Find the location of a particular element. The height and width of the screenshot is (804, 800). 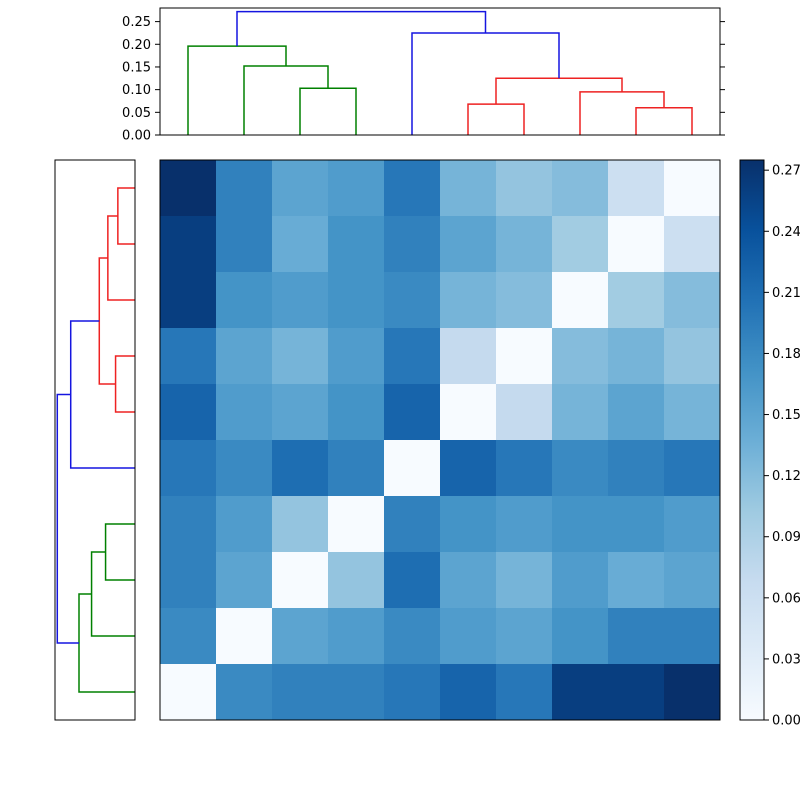

left-dendrogram is located at coordinates (95, 440).